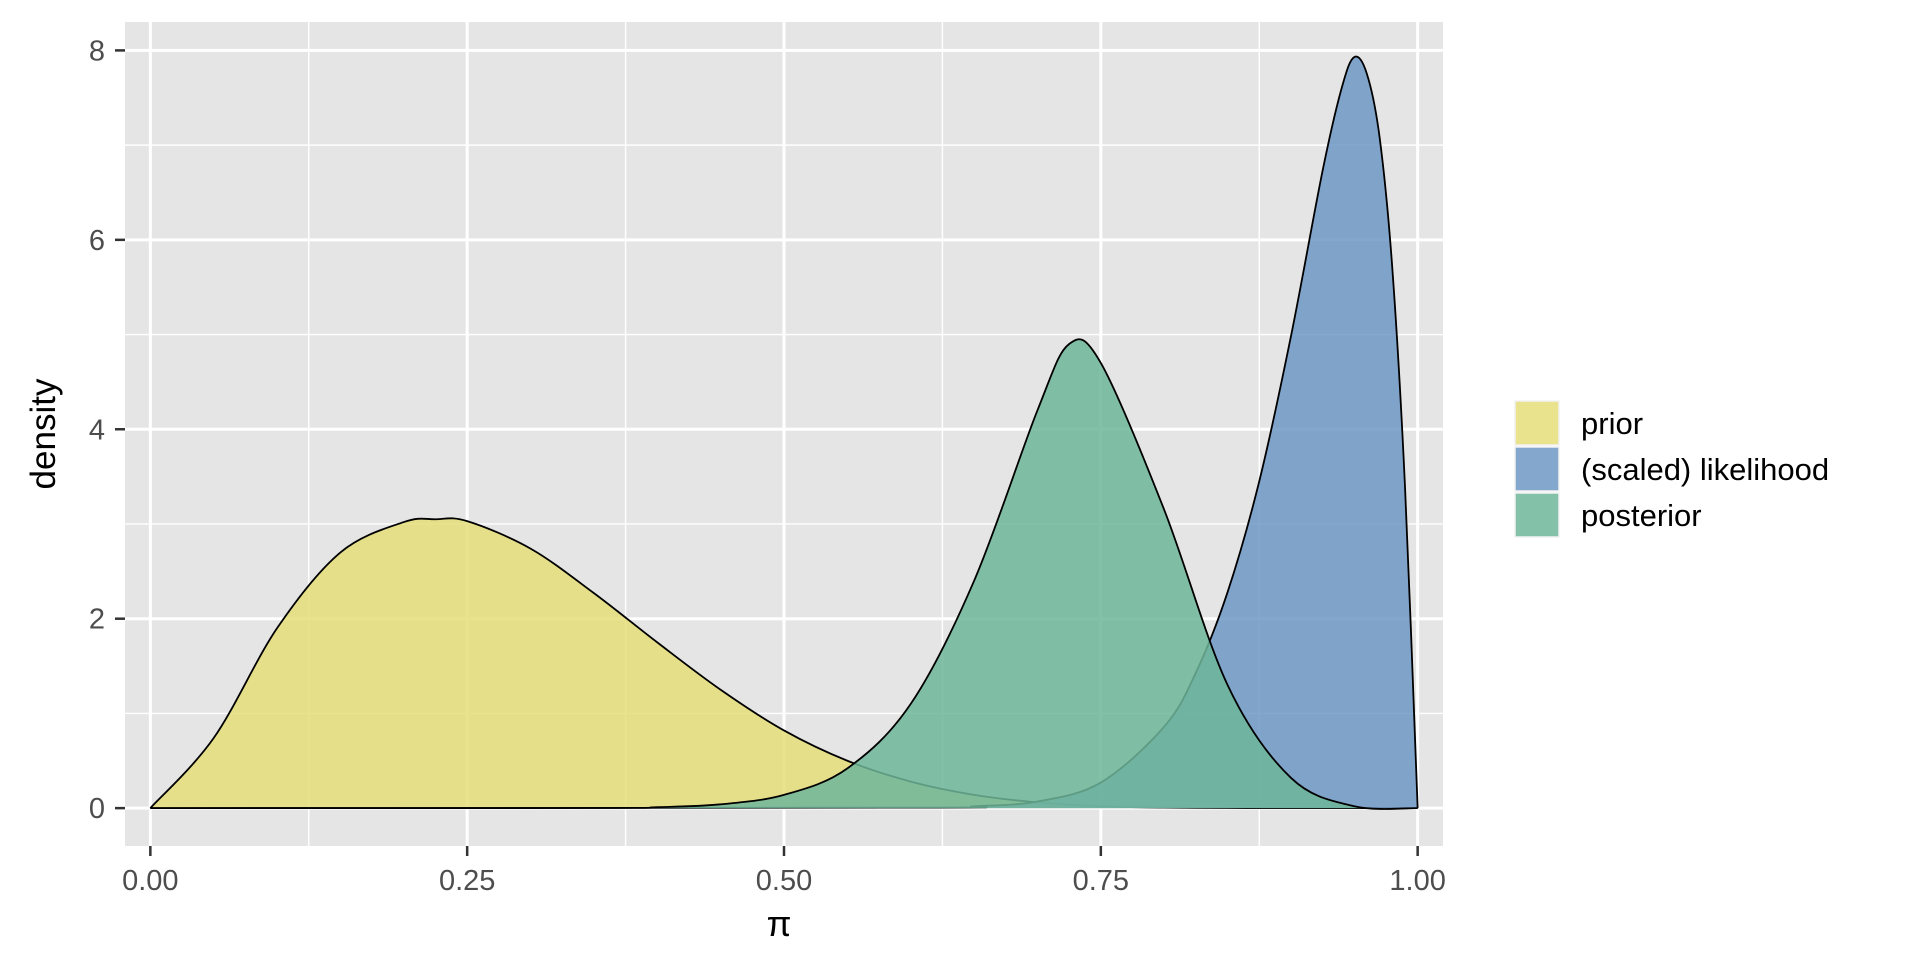 The width and height of the screenshot is (1920, 965). What do you see at coordinates (1537, 515) in the screenshot?
I see `legend-key-posterior` at bounding box center [1537, 515].